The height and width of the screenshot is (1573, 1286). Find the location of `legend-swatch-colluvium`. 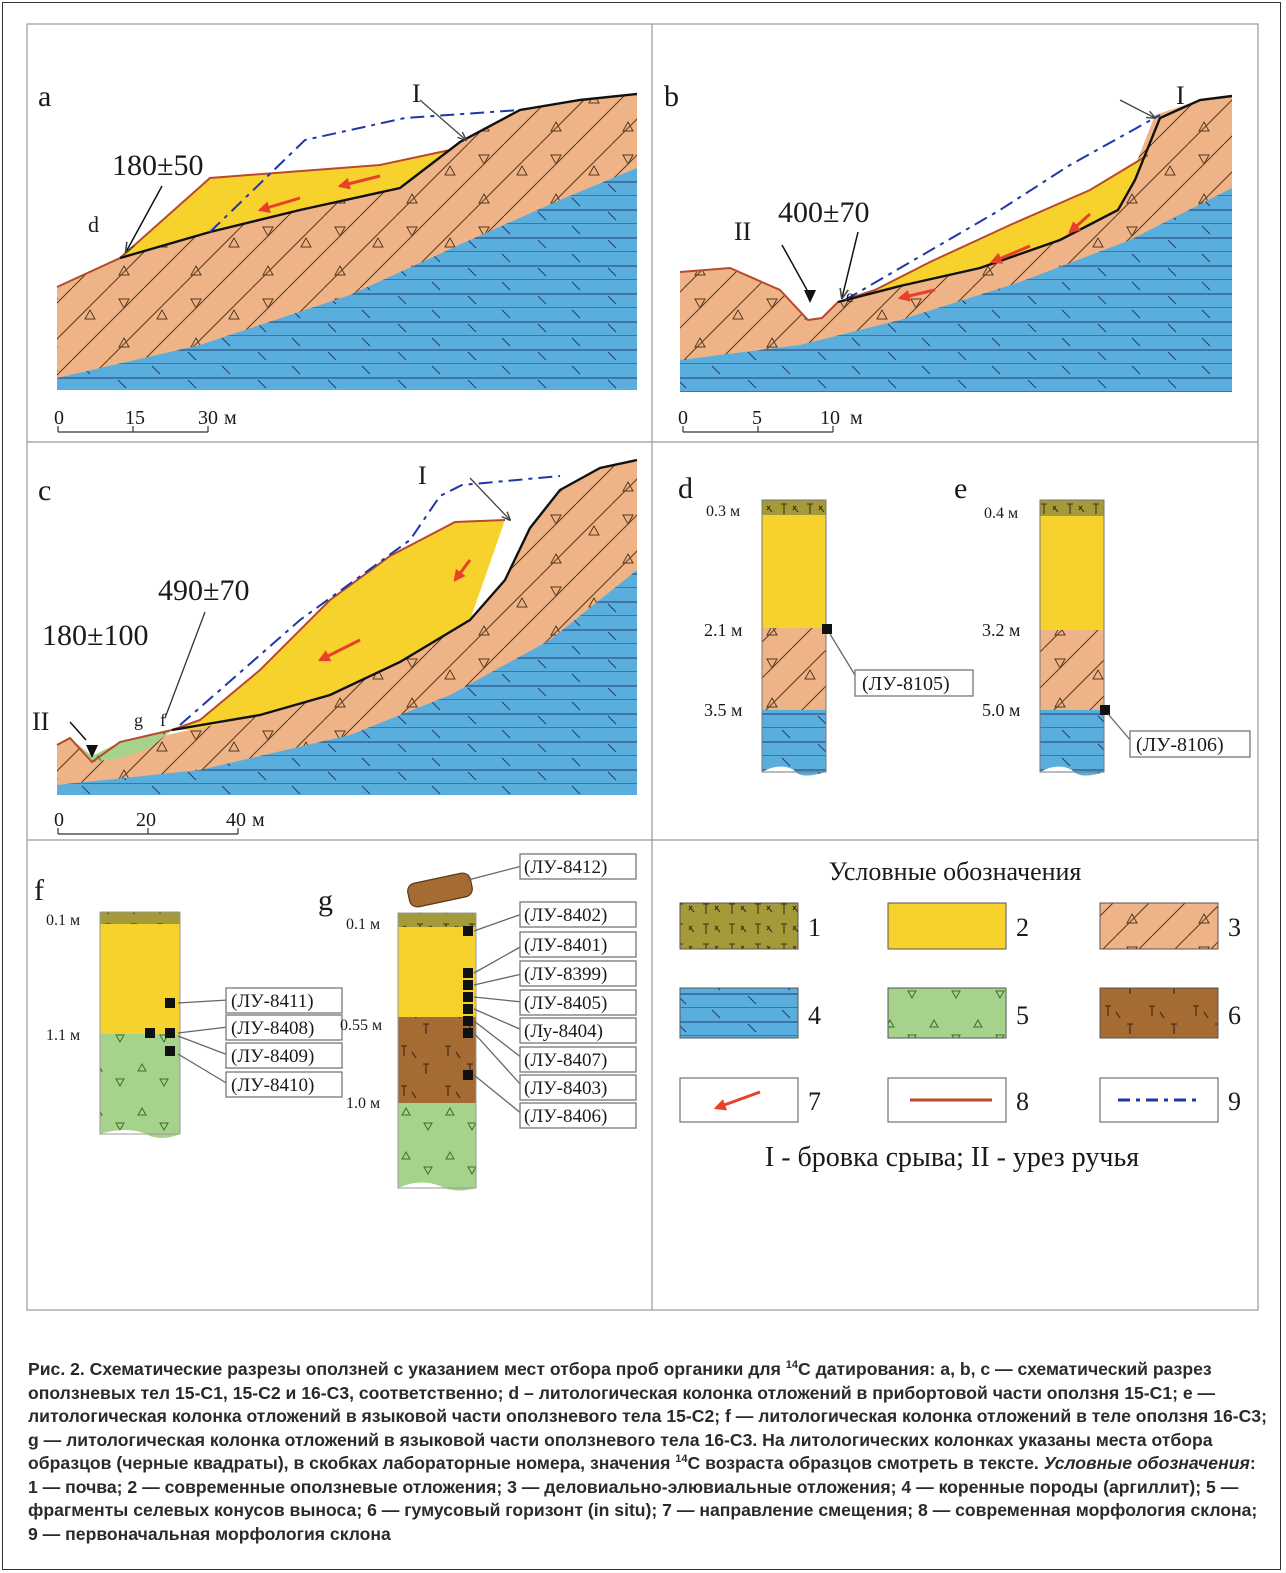

legend-swatch-colluvium is located at coordinates (1159, 926).